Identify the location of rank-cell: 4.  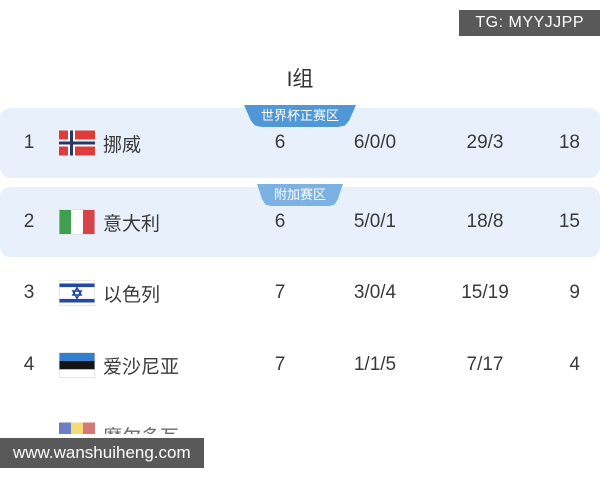
(29, 364).